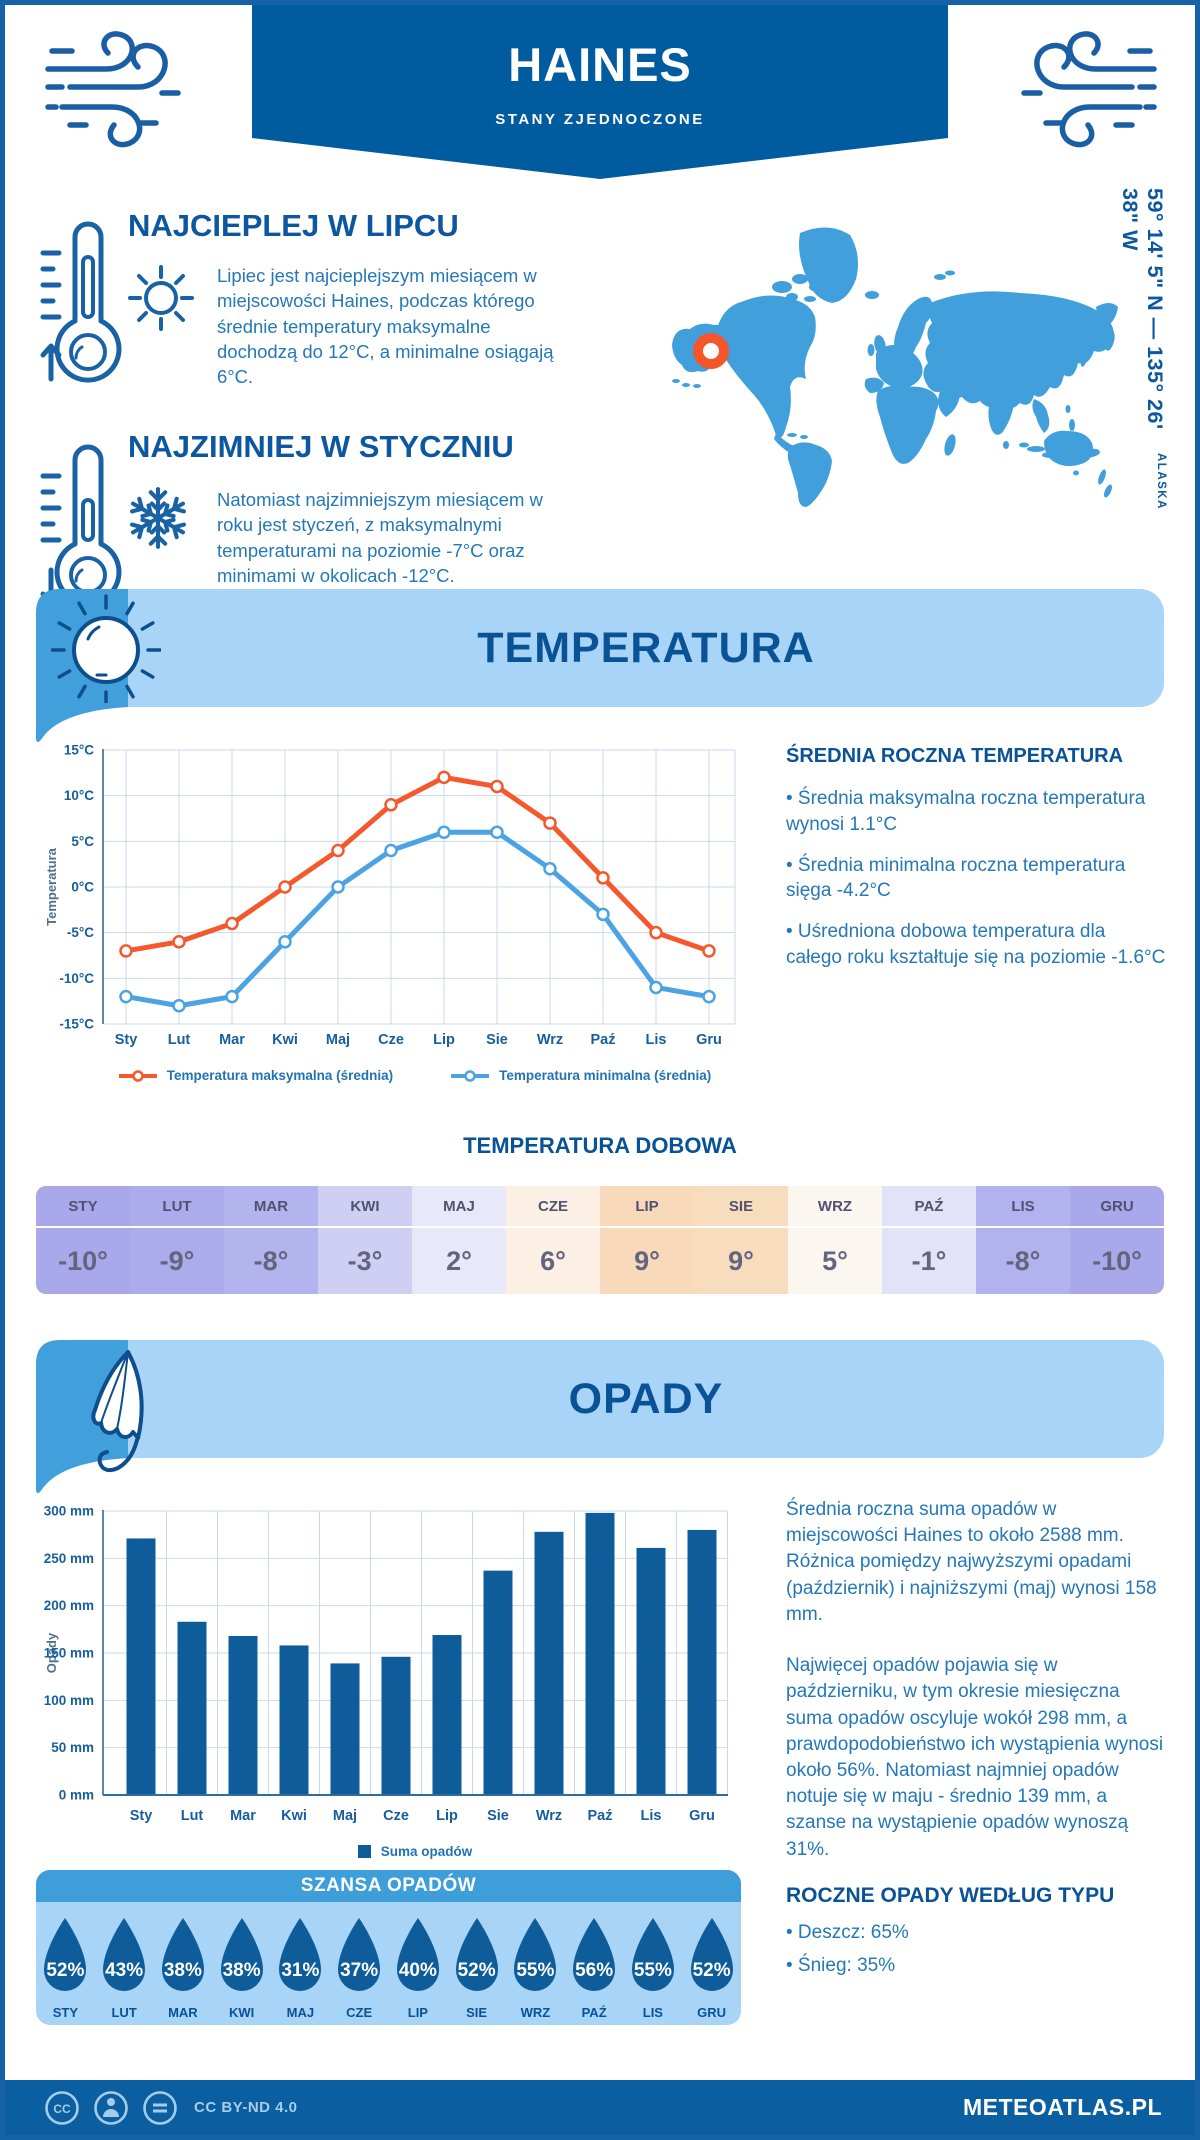 The width and height of the screenshot is (1200, 2140). Describe the element at coordinates (594, 1955) in the screenshot. I see `droplet-icon: 56%` at that location.